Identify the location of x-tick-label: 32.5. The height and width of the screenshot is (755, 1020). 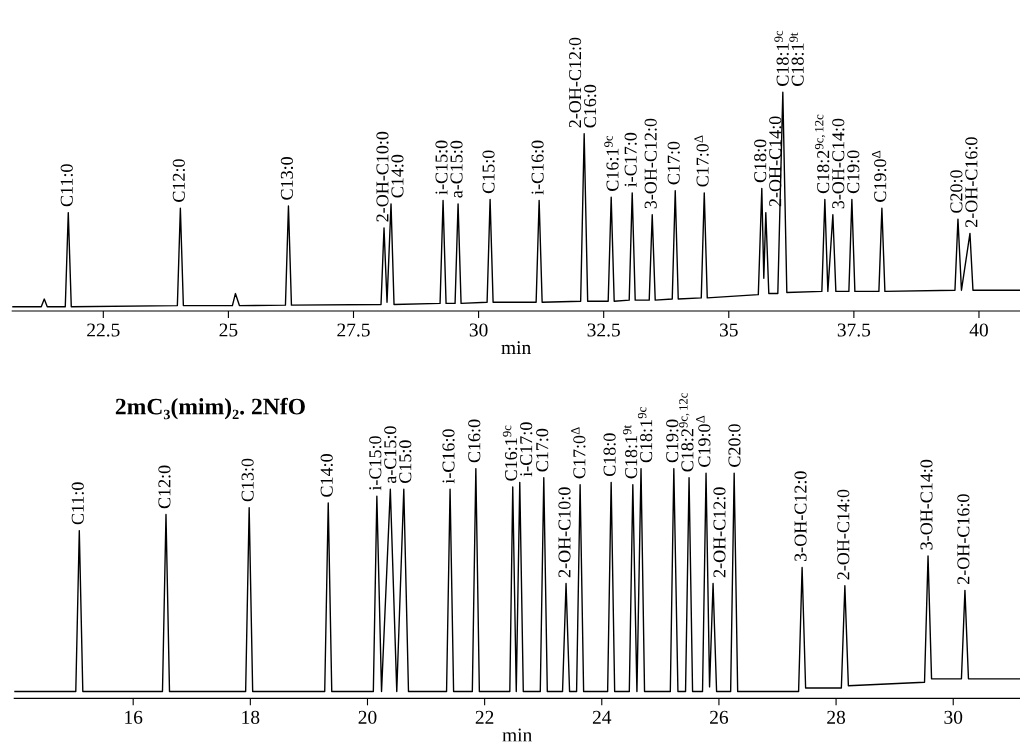
(603, 330).